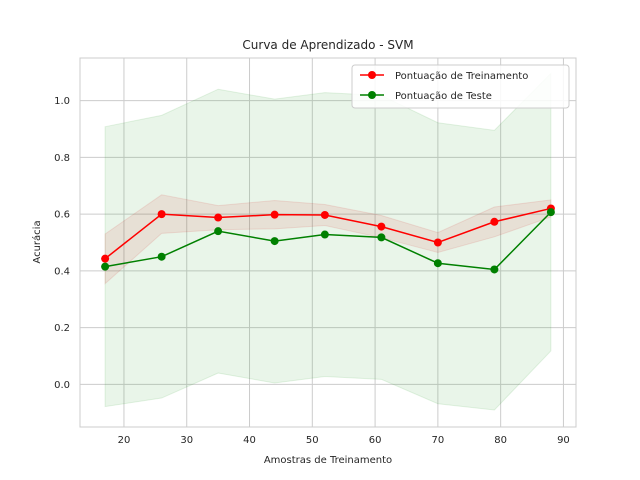 Image resolution: width=640 pixels, height=480 pixels. Describe the element at coordinates (62, 158) in the screenshot. I see `y-tick-label: 0.8` at that location.